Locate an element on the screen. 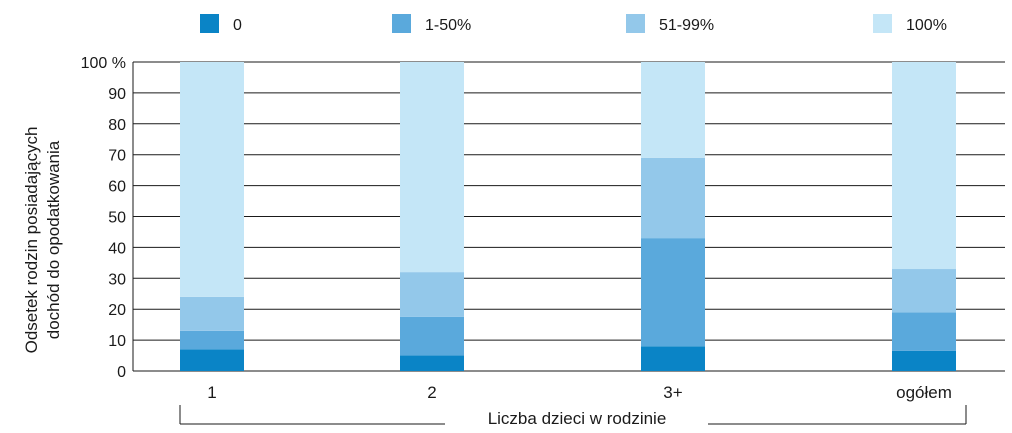 The width and height of the screenshot is (1012, 433). legend-label: 100% is located at coordinates (926, 25).